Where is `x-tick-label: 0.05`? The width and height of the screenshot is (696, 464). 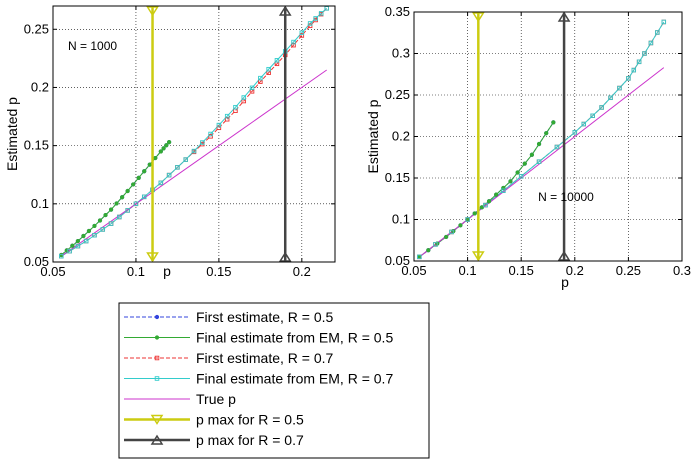 x-tick-label: 0.05 is located at coordinates (52, 271).